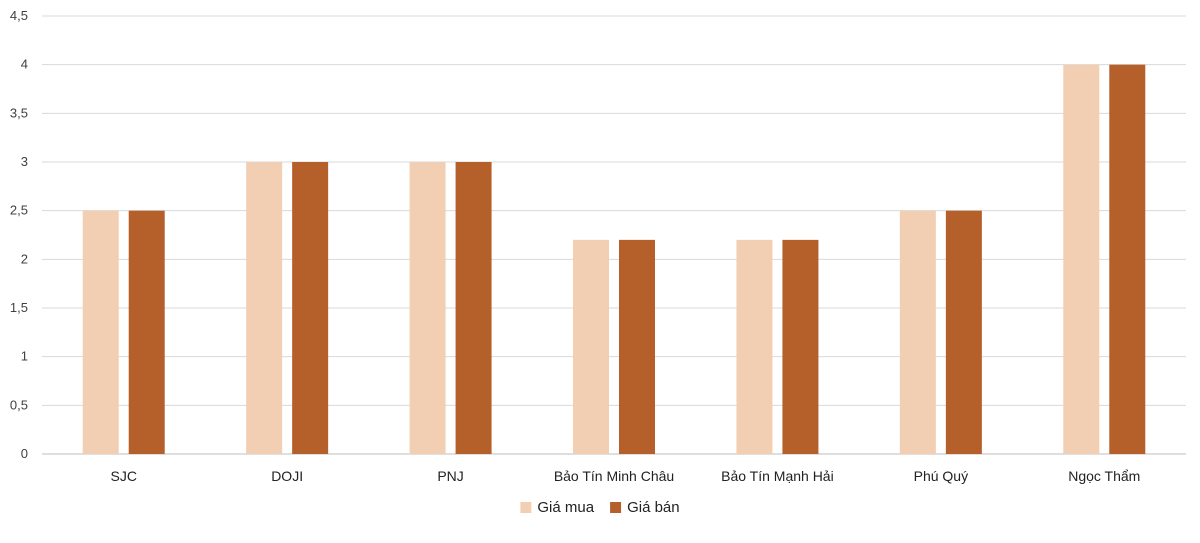 This screenshot has width=1200, height=543. I want to click on x-category-label: Ngọc Thẩm, so click(1104, 476).